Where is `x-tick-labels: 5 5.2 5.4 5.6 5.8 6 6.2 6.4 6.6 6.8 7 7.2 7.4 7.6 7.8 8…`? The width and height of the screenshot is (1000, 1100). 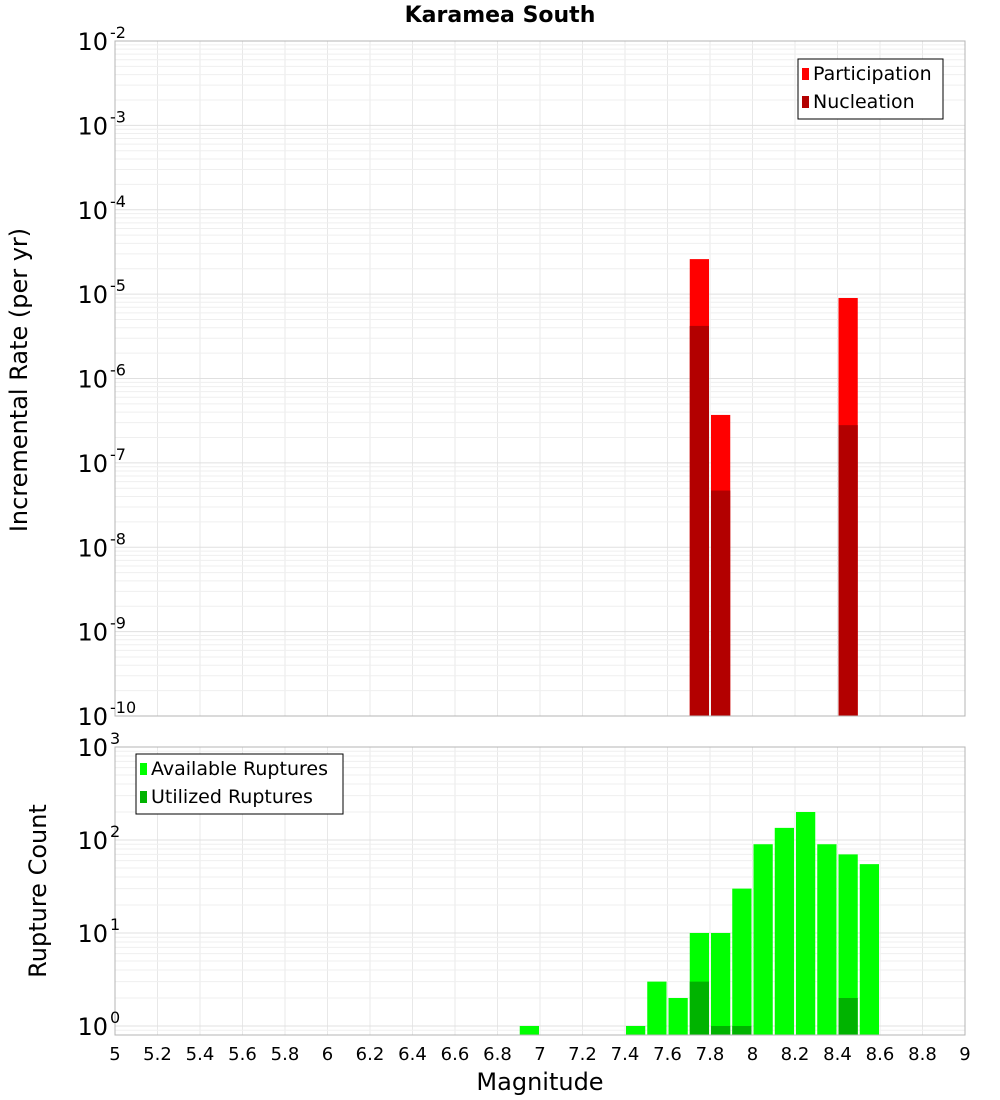
x-tick-labels: 5 5.2 5.4 5.6 5.8 6 6.2 6.4 6.6 6.8 7 7.2 7.4 7.6 7.8 8… is located at coordinates (539, 1054).